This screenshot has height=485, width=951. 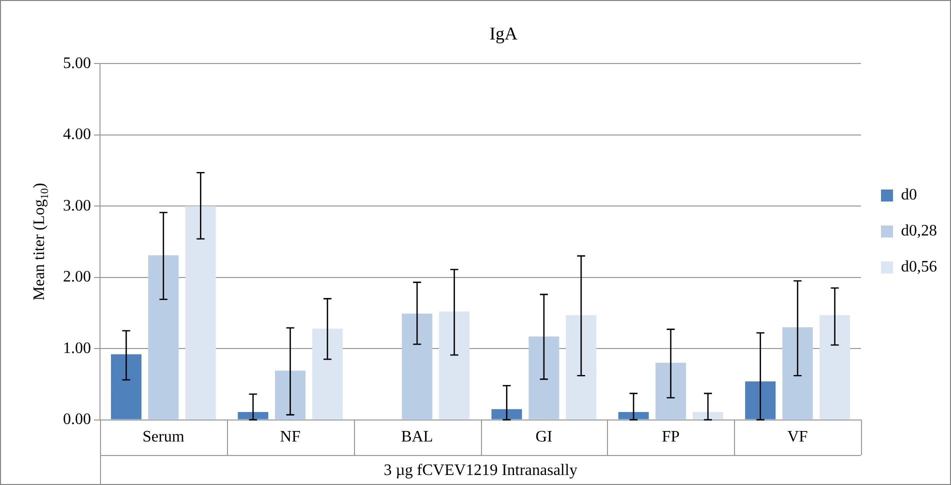 What do you see at coordinates (909, 195) in the screenshot?
I see `legend-label: d0` at bounding box center [909, 195].